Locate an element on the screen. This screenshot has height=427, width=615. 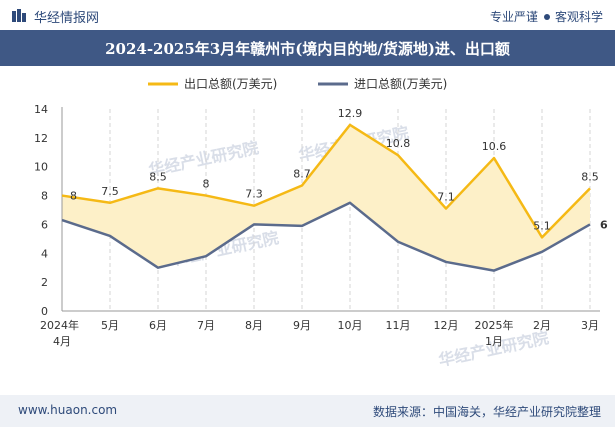
data-label-export: 12.9 is located at coordinates (350, 113).